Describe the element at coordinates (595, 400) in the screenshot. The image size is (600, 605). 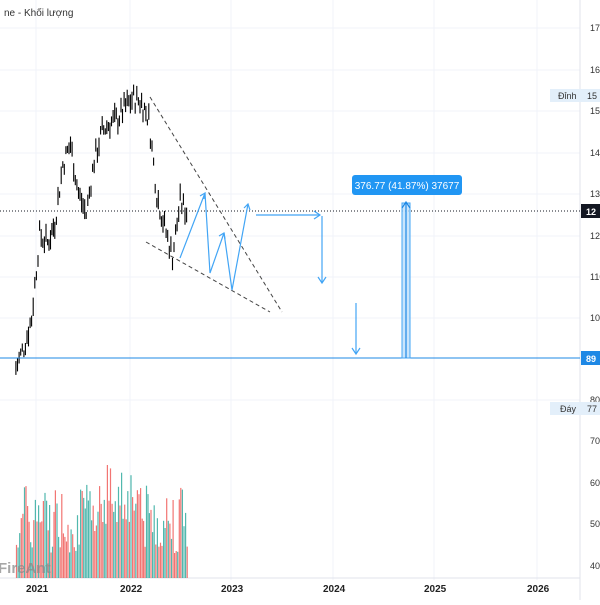
I see `price-tick-80: 80` at that location.